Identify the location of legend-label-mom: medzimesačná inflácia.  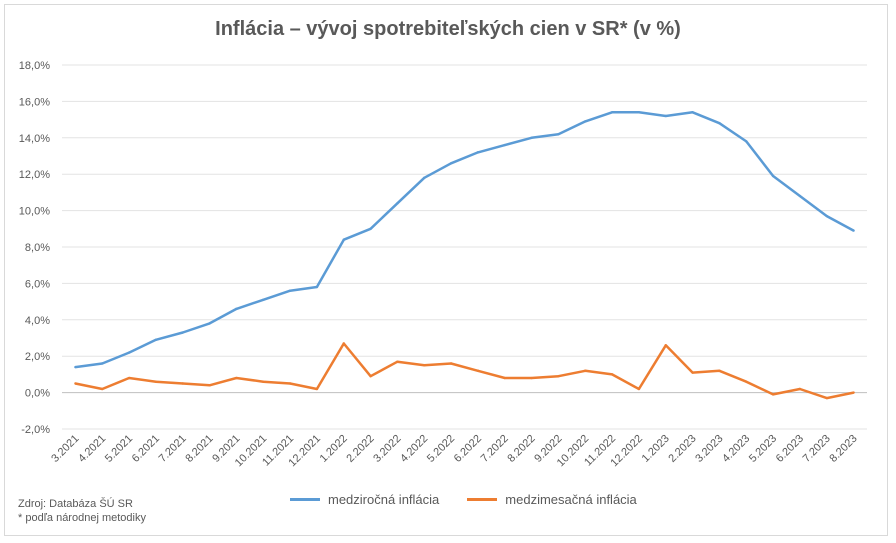
(571, 499).